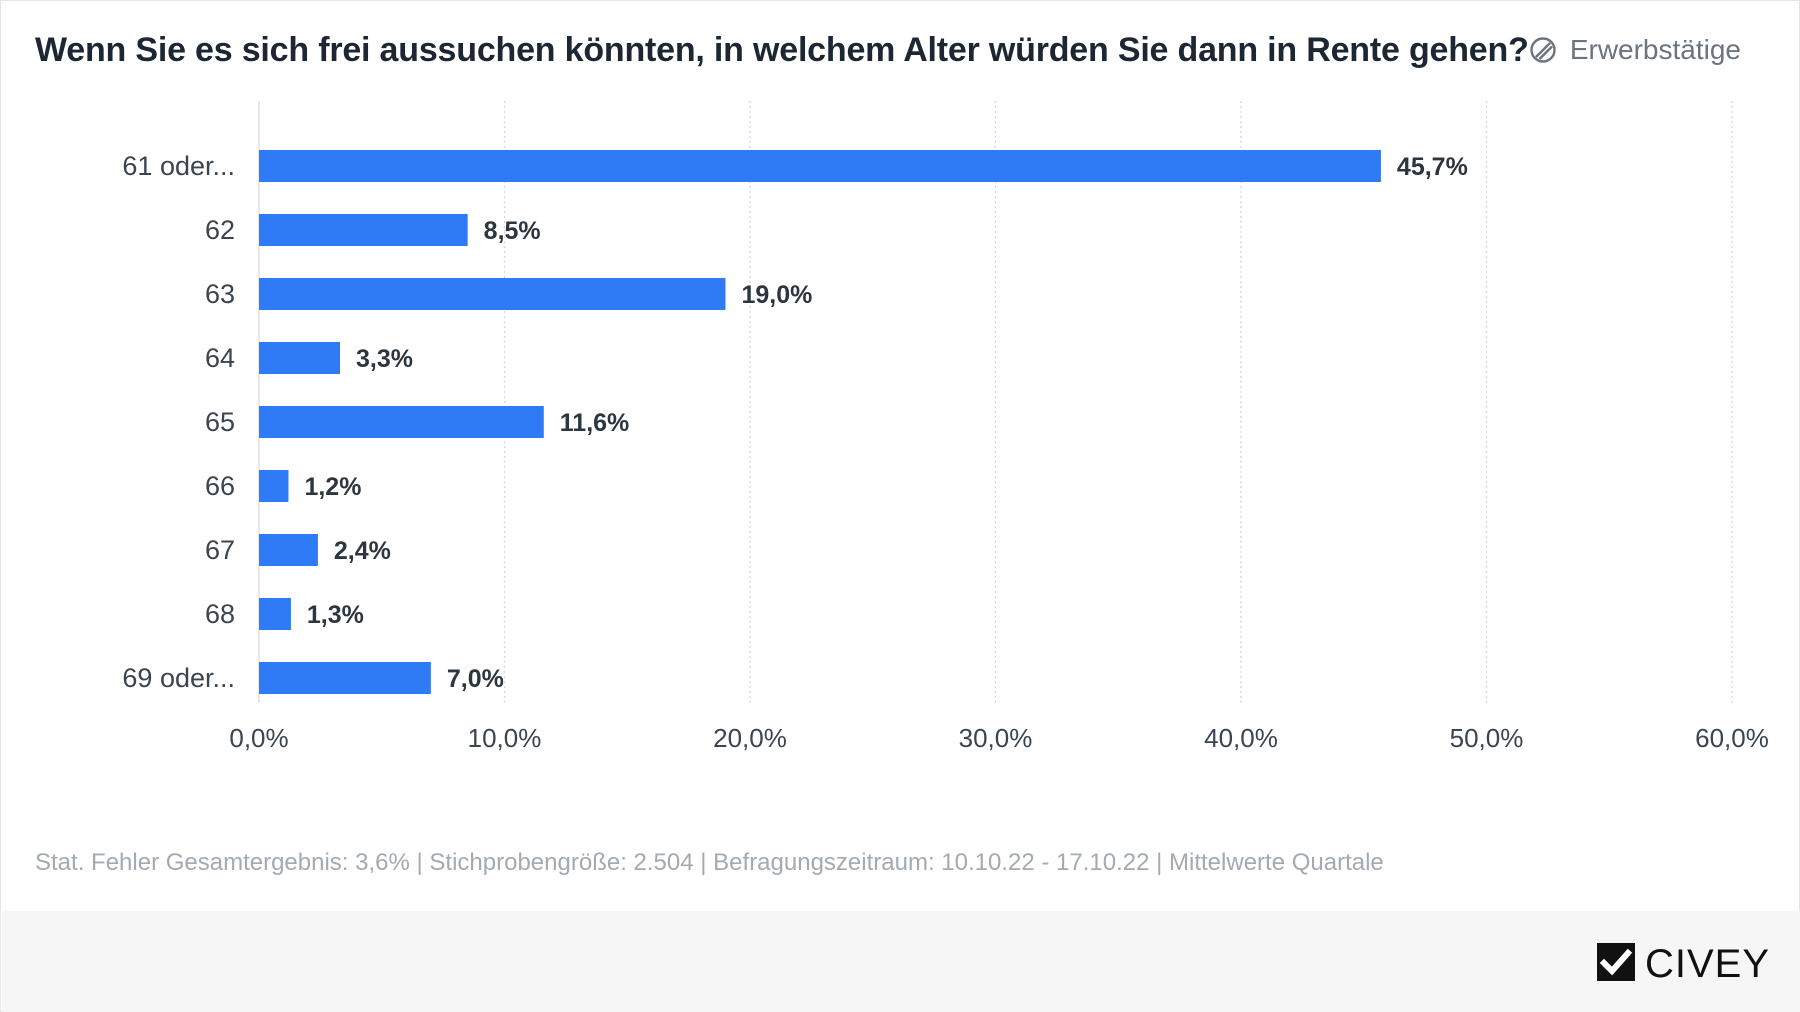 This screenshot has width=1800, height=1012. Describe the element at coordinates (258, 738) in the screenshot. I see `x-tick-label: 0,0%` at that location.